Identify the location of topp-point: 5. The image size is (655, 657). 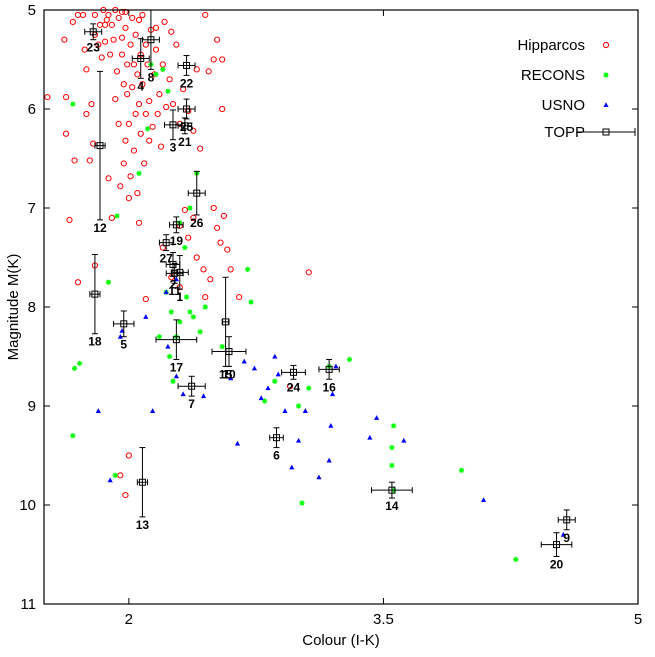
(124, 331).